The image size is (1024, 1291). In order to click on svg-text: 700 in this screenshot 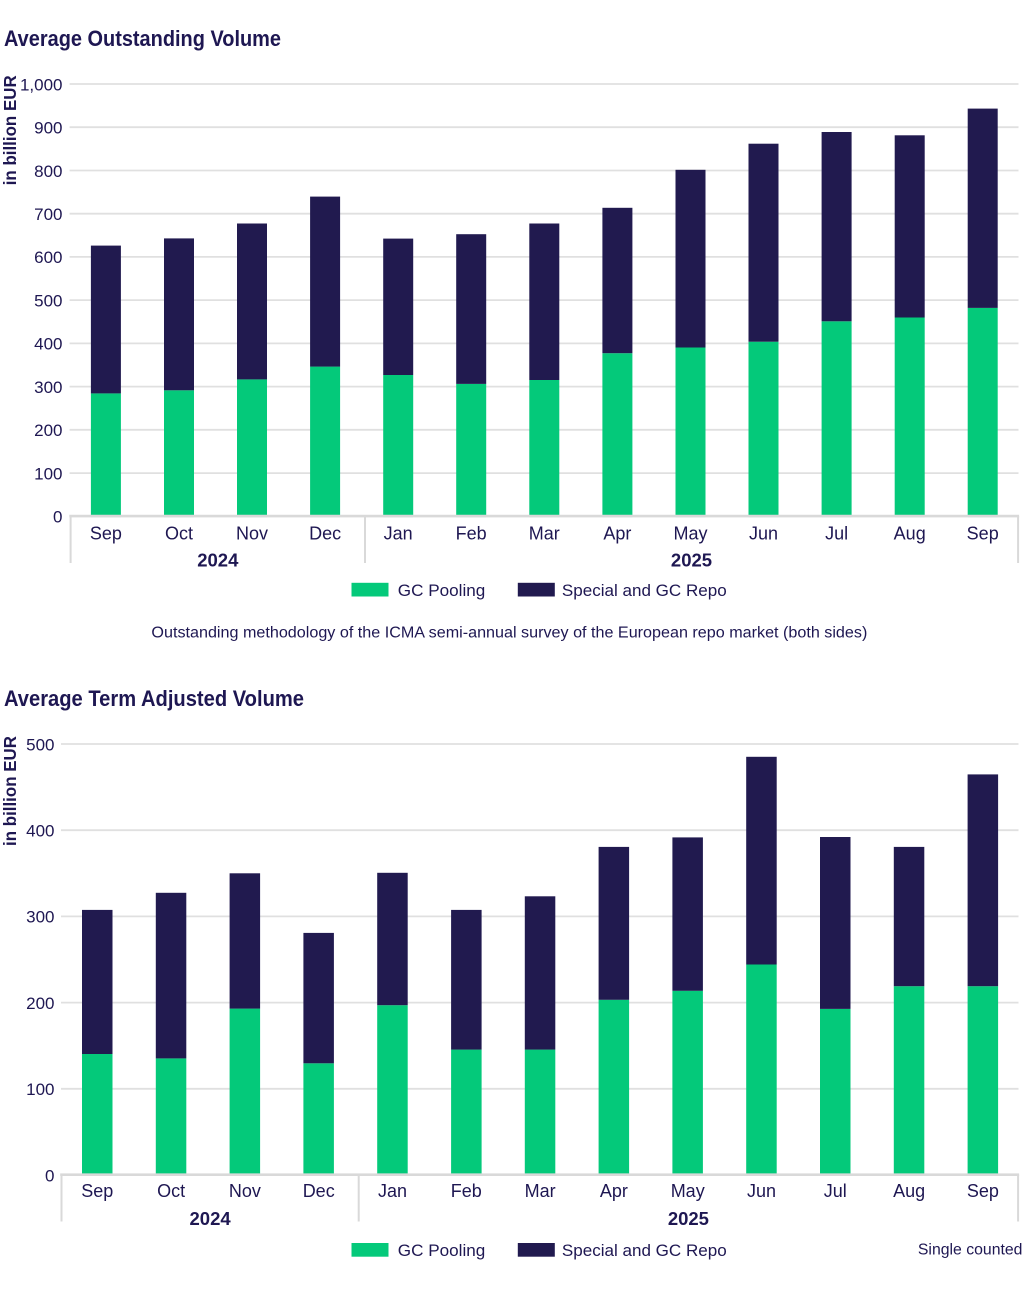, I will do `click(48, 214)`.